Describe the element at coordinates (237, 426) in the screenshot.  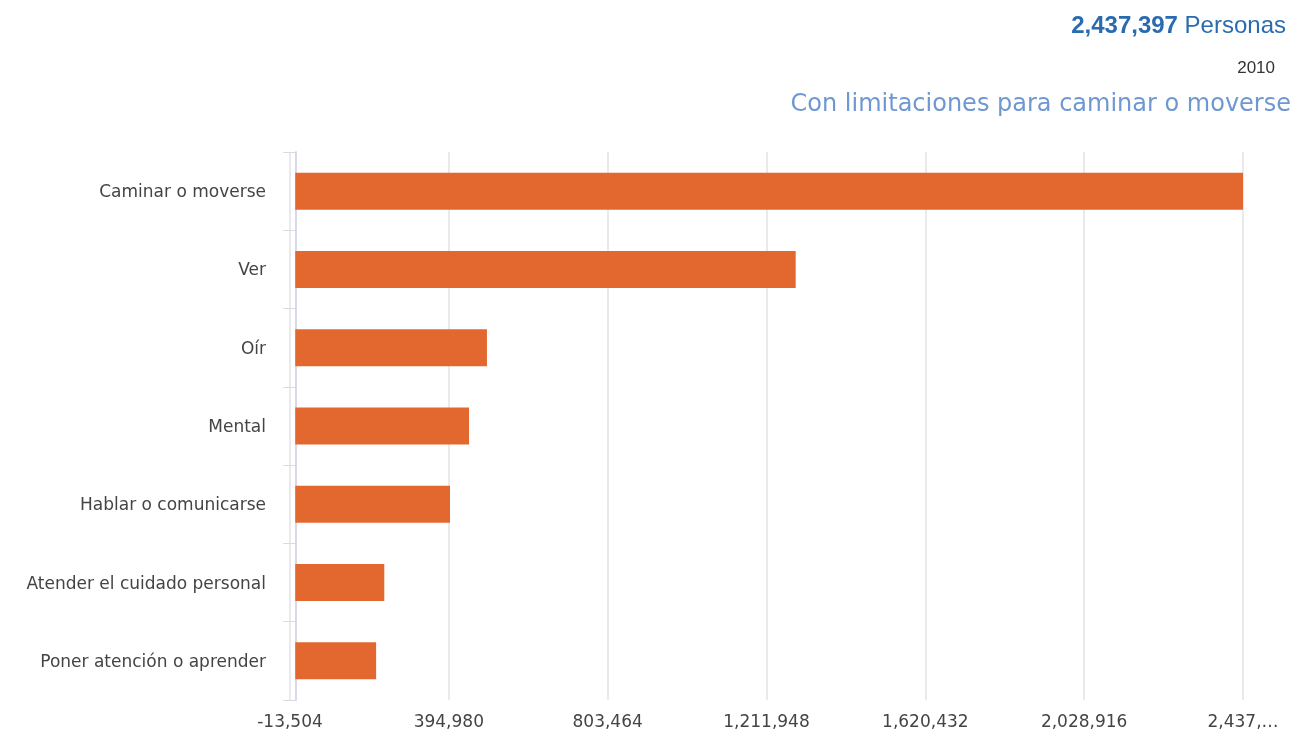
I see `y-tick-label: Mental` at that location.